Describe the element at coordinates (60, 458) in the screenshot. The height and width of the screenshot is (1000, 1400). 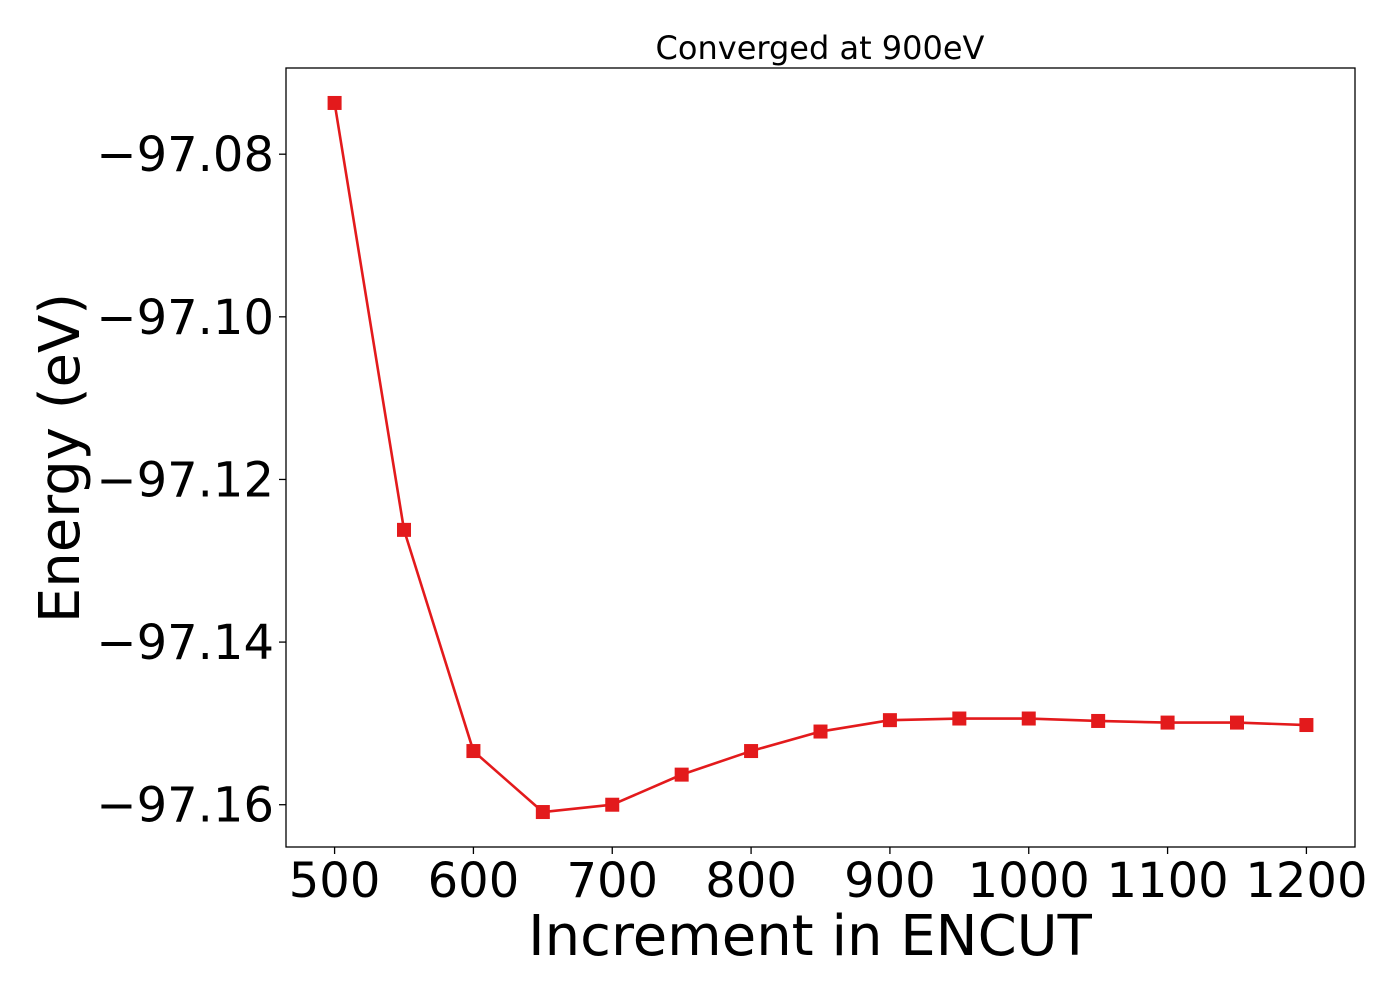
I see `y-axis-label: Energy (eV)` at that location.